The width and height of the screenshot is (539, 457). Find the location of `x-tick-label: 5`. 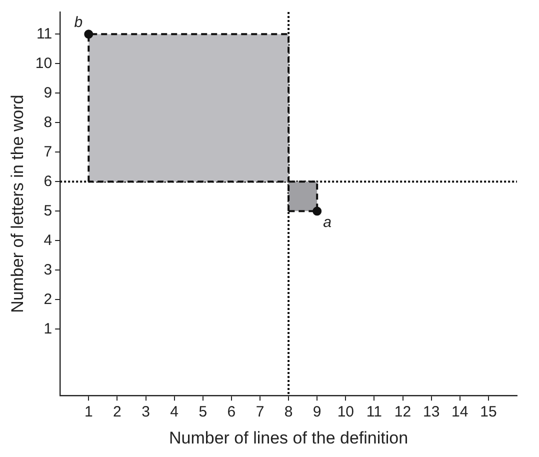

x-tick-label: 5 is located at coordinates (203, 412).